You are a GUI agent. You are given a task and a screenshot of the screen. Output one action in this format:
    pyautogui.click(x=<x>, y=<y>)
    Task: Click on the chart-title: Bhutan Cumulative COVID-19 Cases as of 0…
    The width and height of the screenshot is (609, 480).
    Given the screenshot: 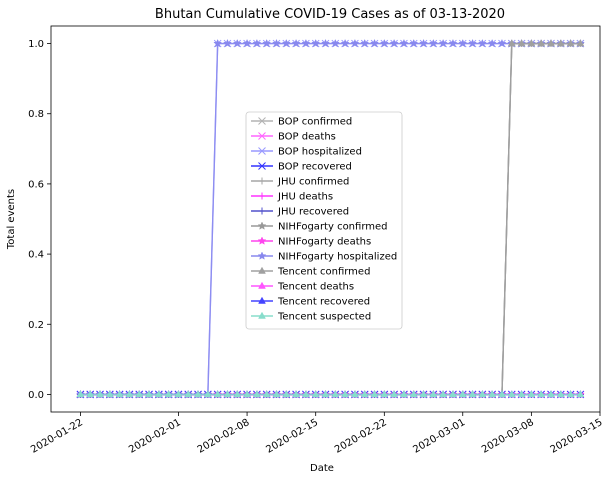 What is the action you would take?
    pyautogui.click(x=330, y=14)
    